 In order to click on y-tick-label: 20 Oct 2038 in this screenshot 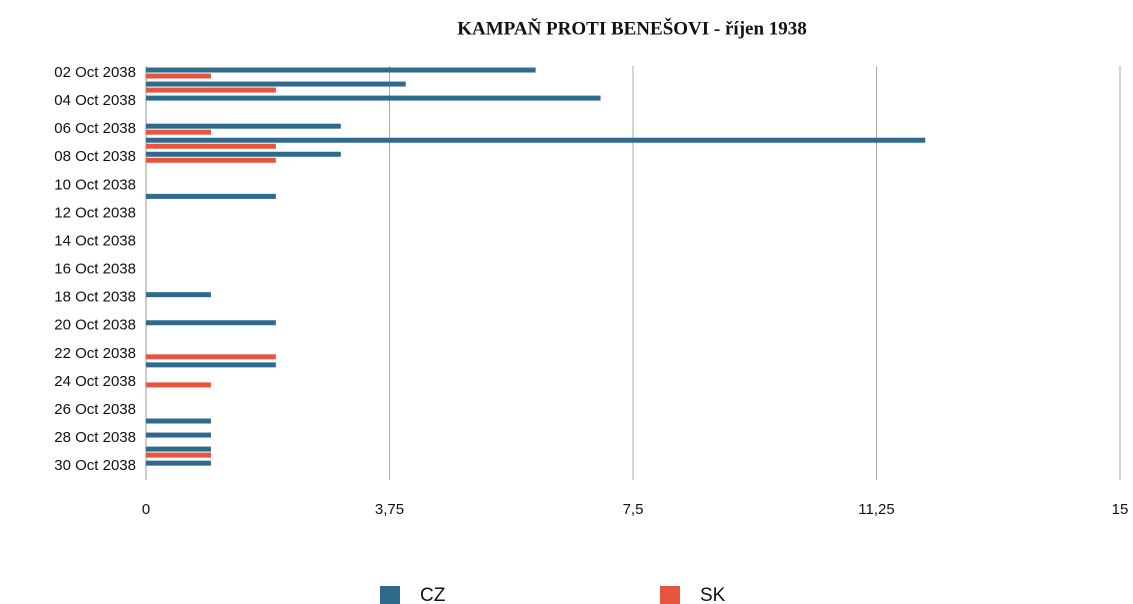, I will do `click(95, 325)`.